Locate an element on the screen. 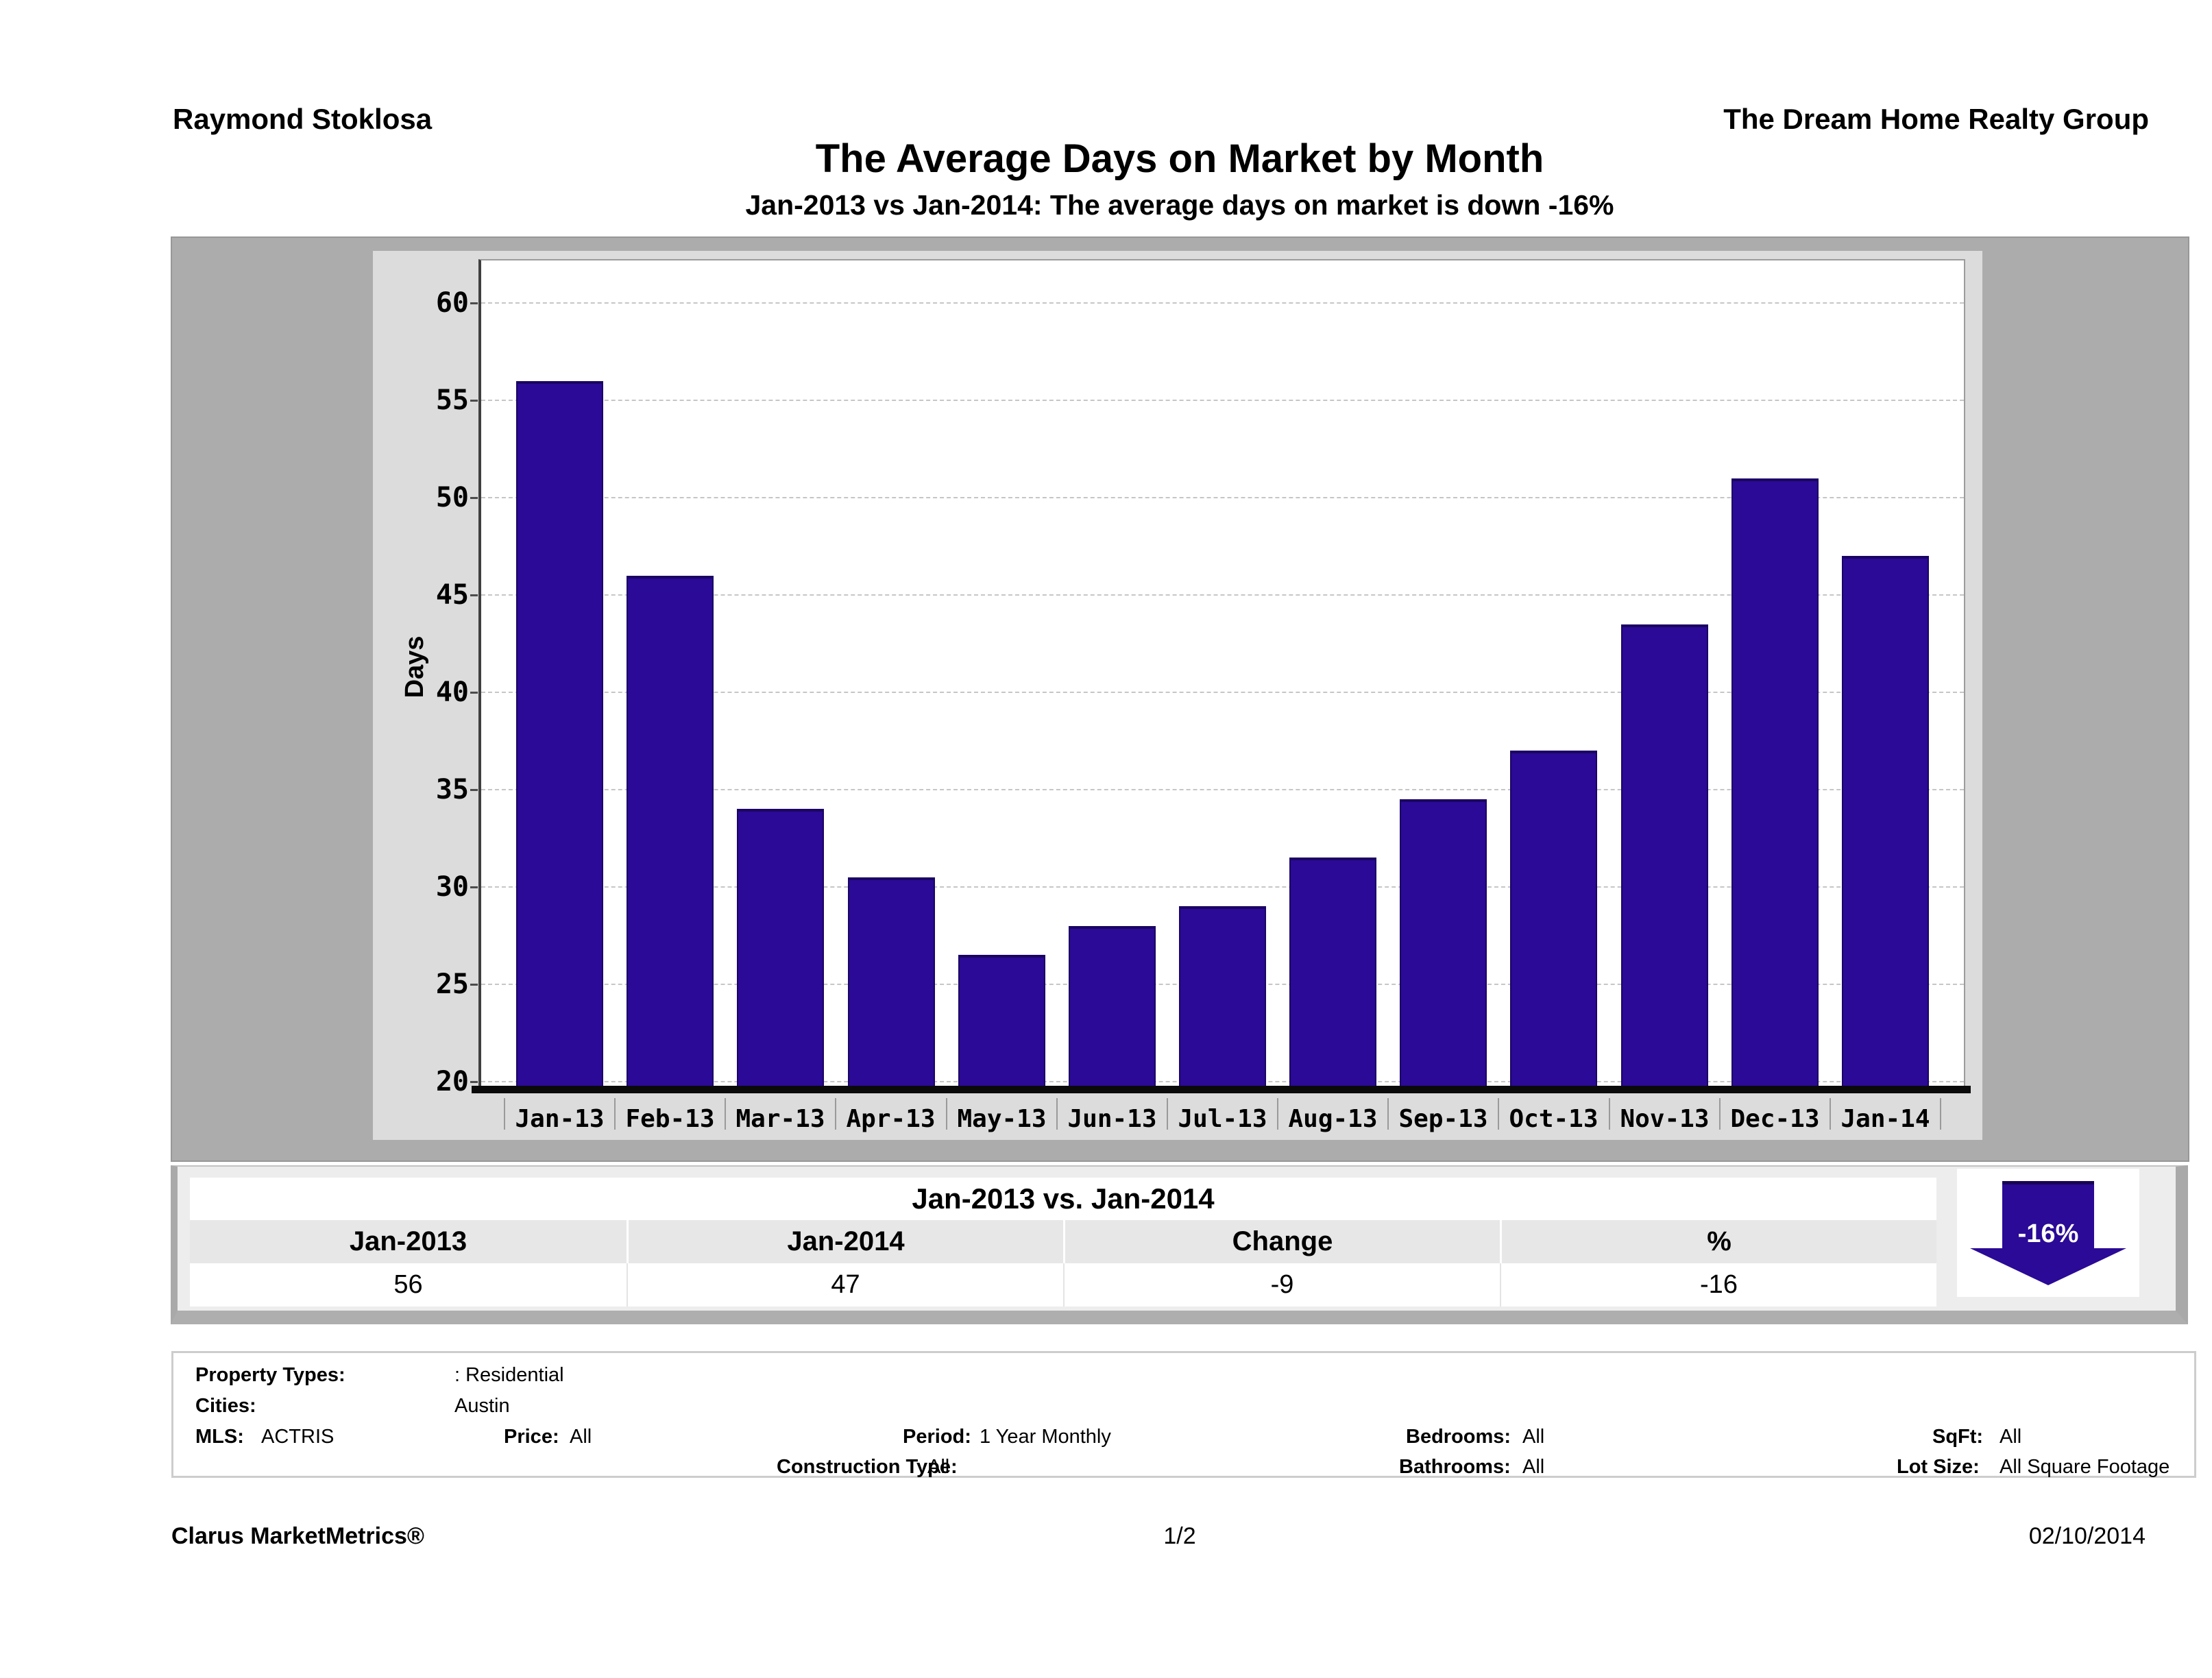 The width and height of the screenshot is (2212, 1678). property-types-value: : Residential is located at coordinates (509, 1375).